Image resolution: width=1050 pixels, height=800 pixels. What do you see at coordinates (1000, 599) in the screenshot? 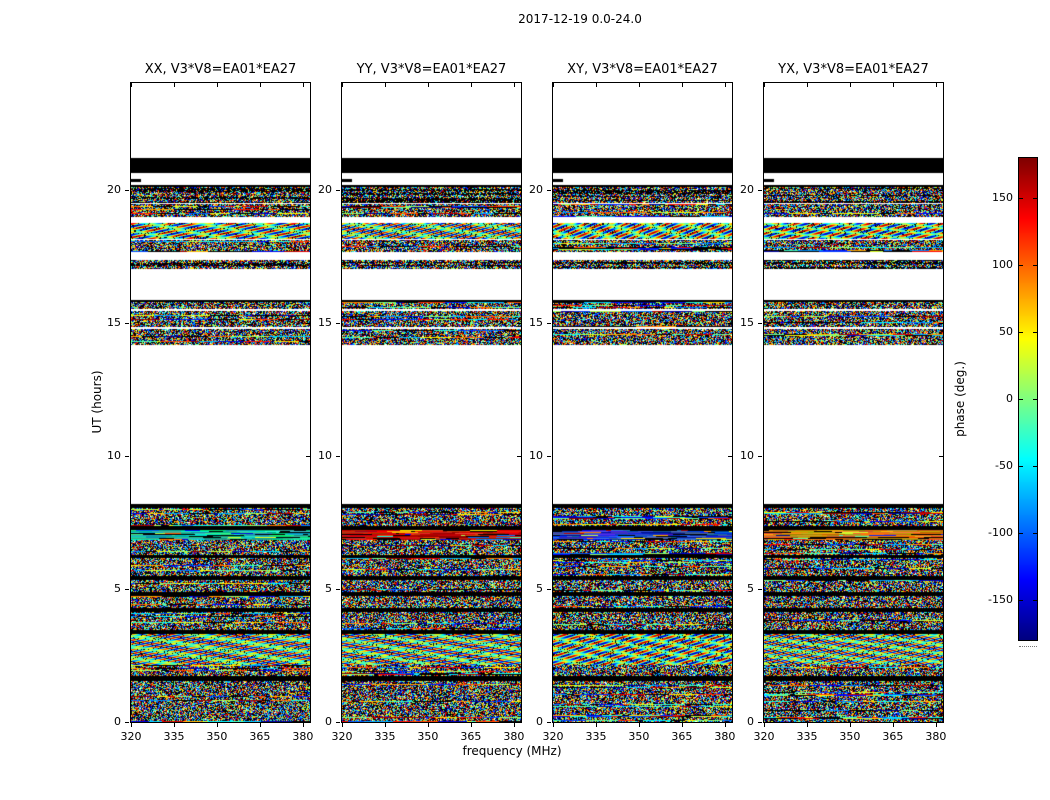
I see `colorbar-tick-label: -150` at bounding box center [1000, 599].